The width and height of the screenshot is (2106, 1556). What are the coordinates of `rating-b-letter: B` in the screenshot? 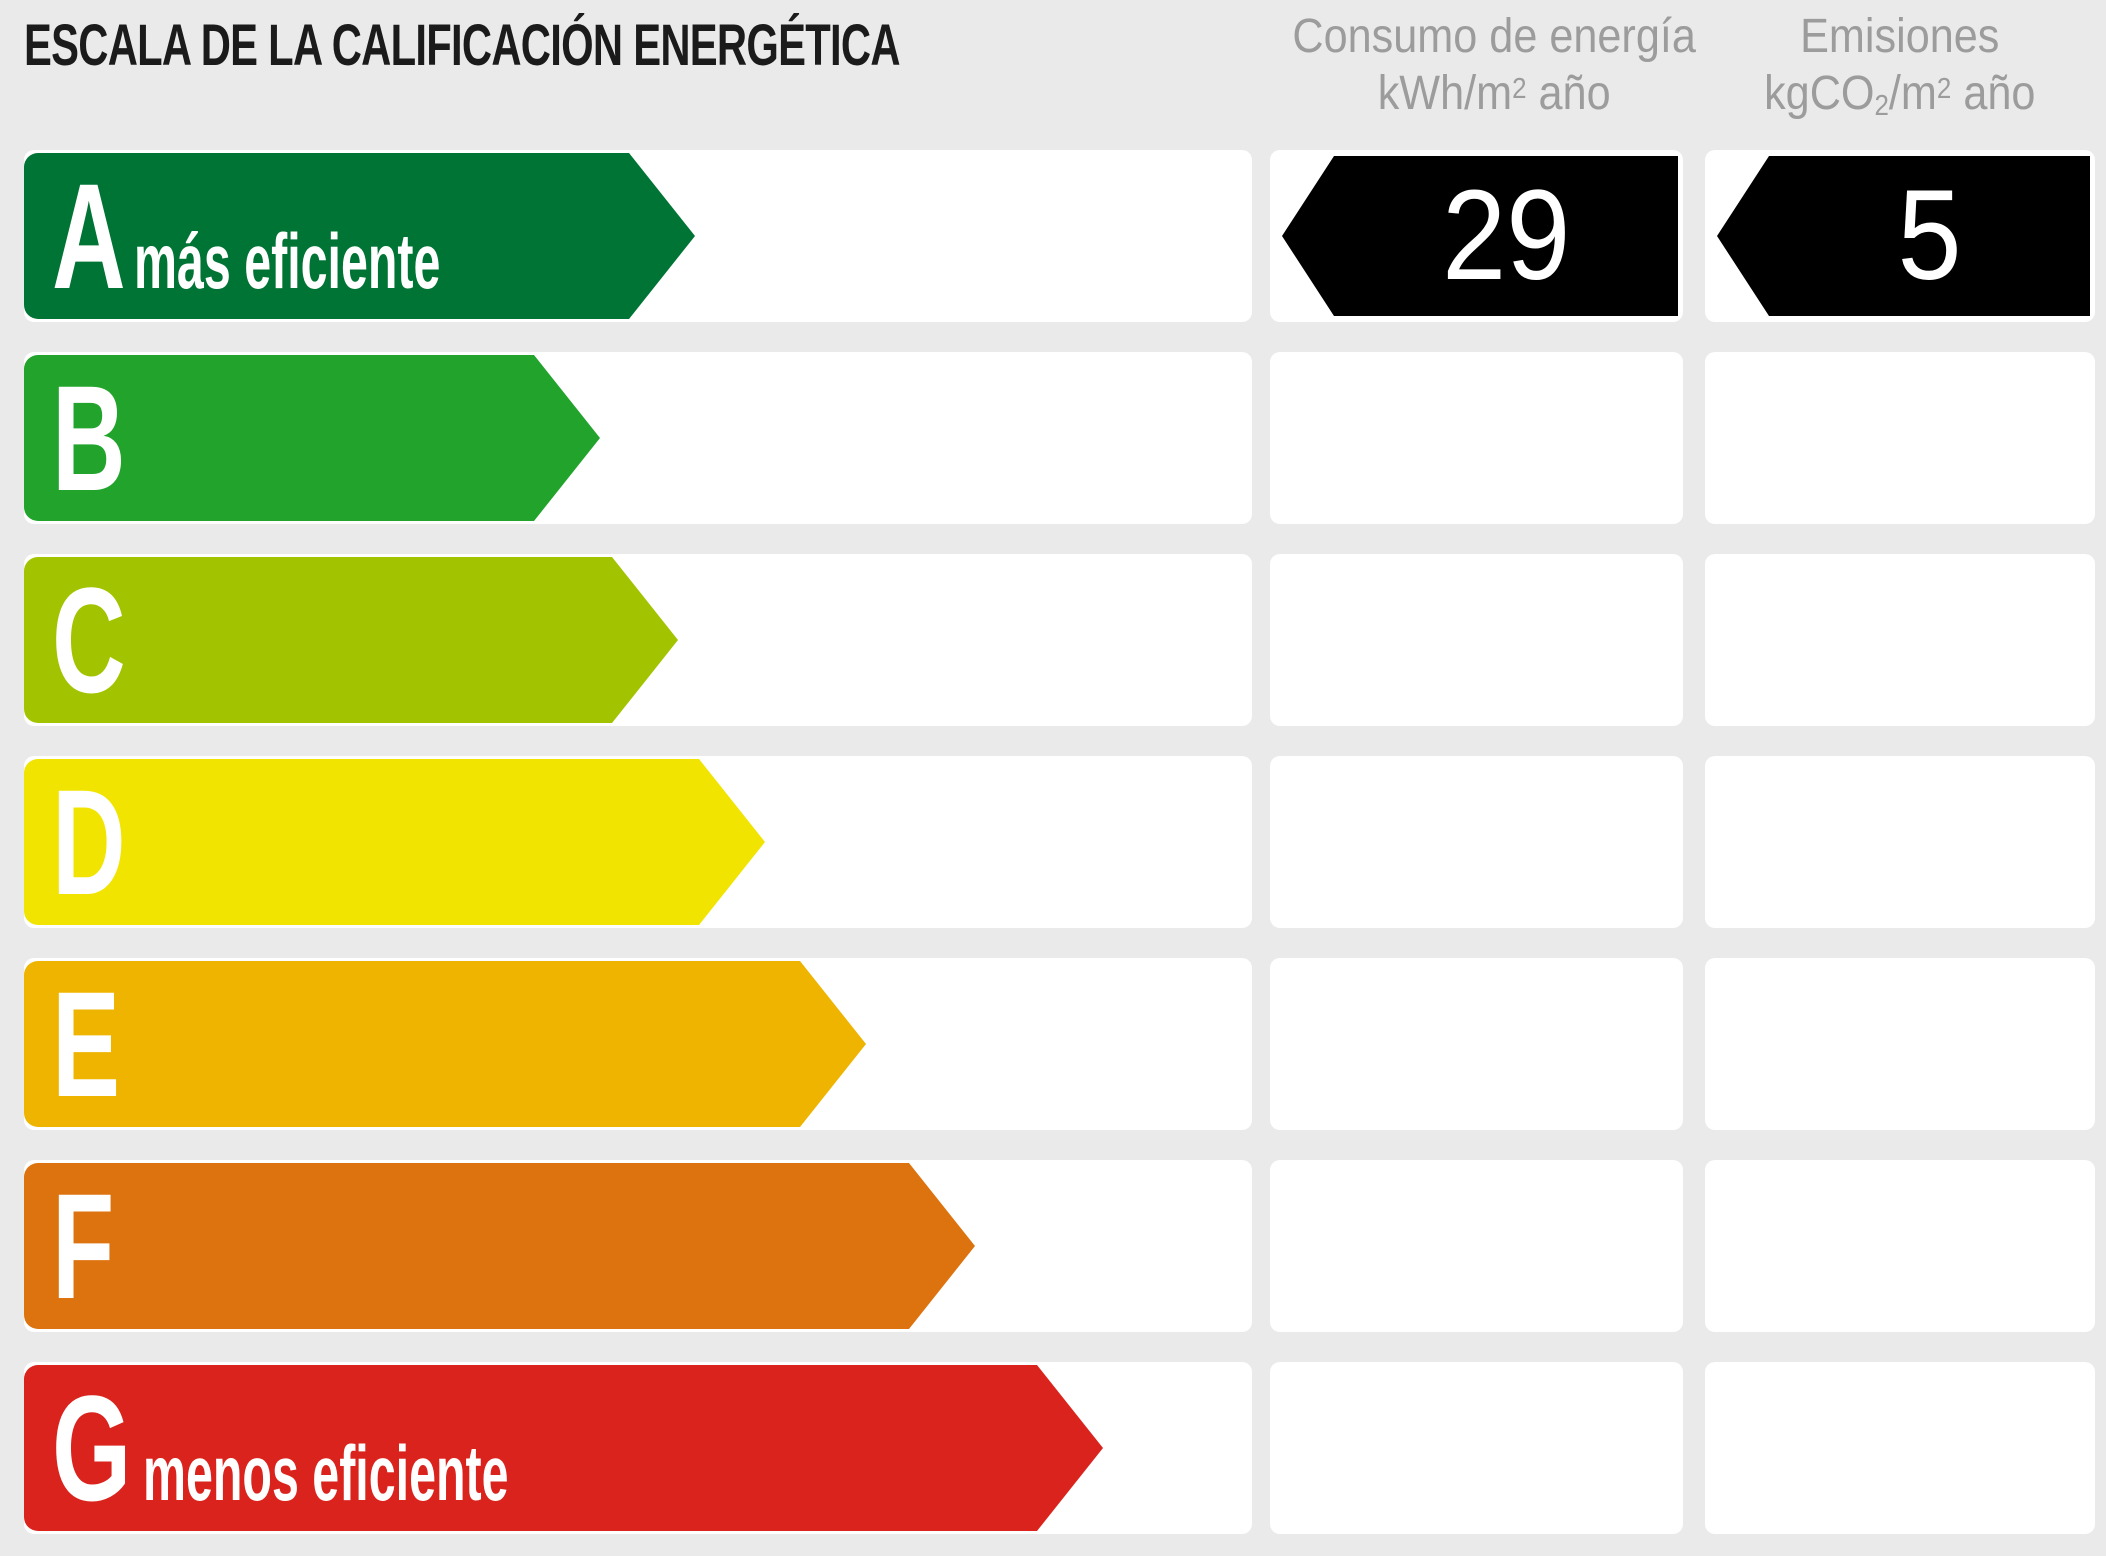 It's located at (89, 438).